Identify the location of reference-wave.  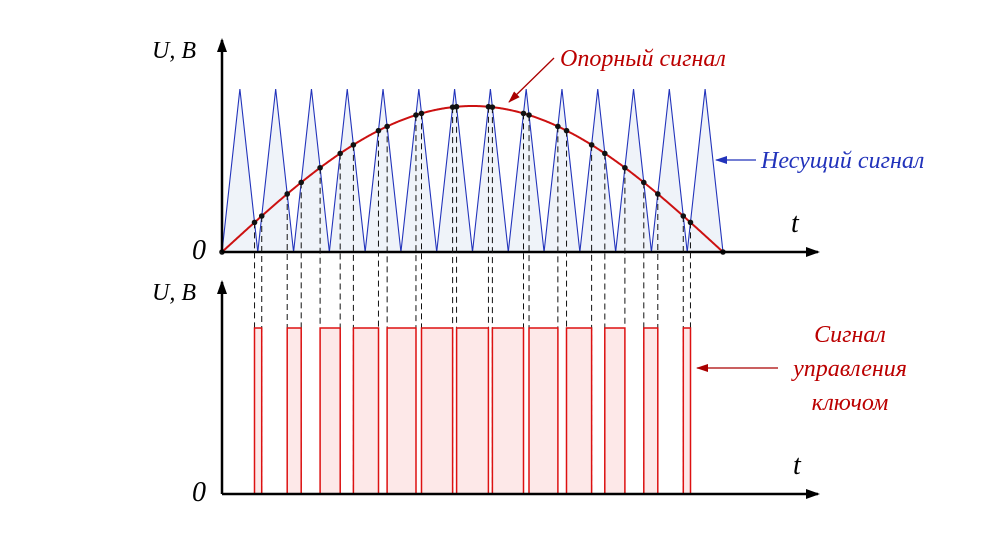
(472, 179).